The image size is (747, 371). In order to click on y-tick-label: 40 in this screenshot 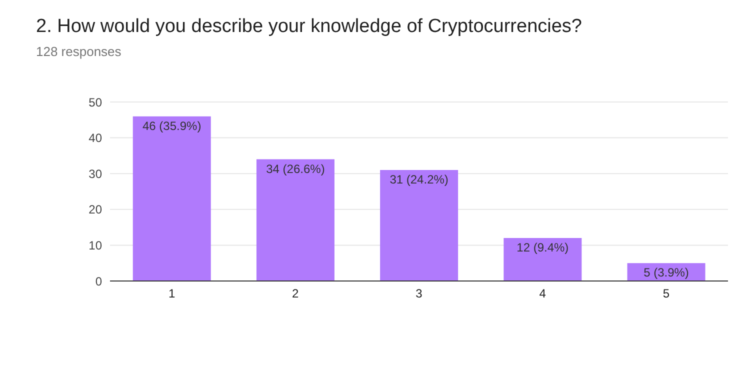, I will do `click(95, 138)`.